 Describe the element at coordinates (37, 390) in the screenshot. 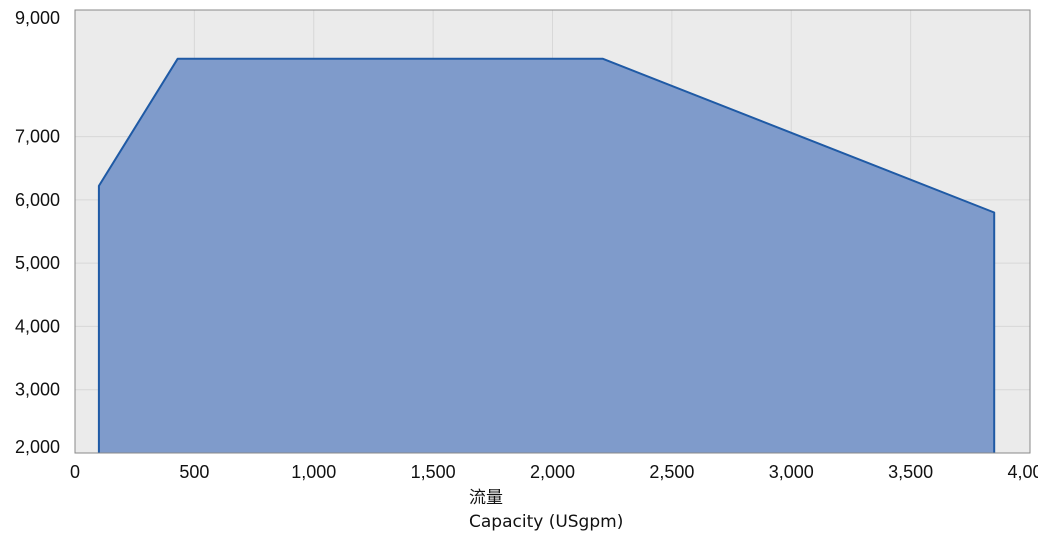

I see `y-tick-label: 3,000` at that location.